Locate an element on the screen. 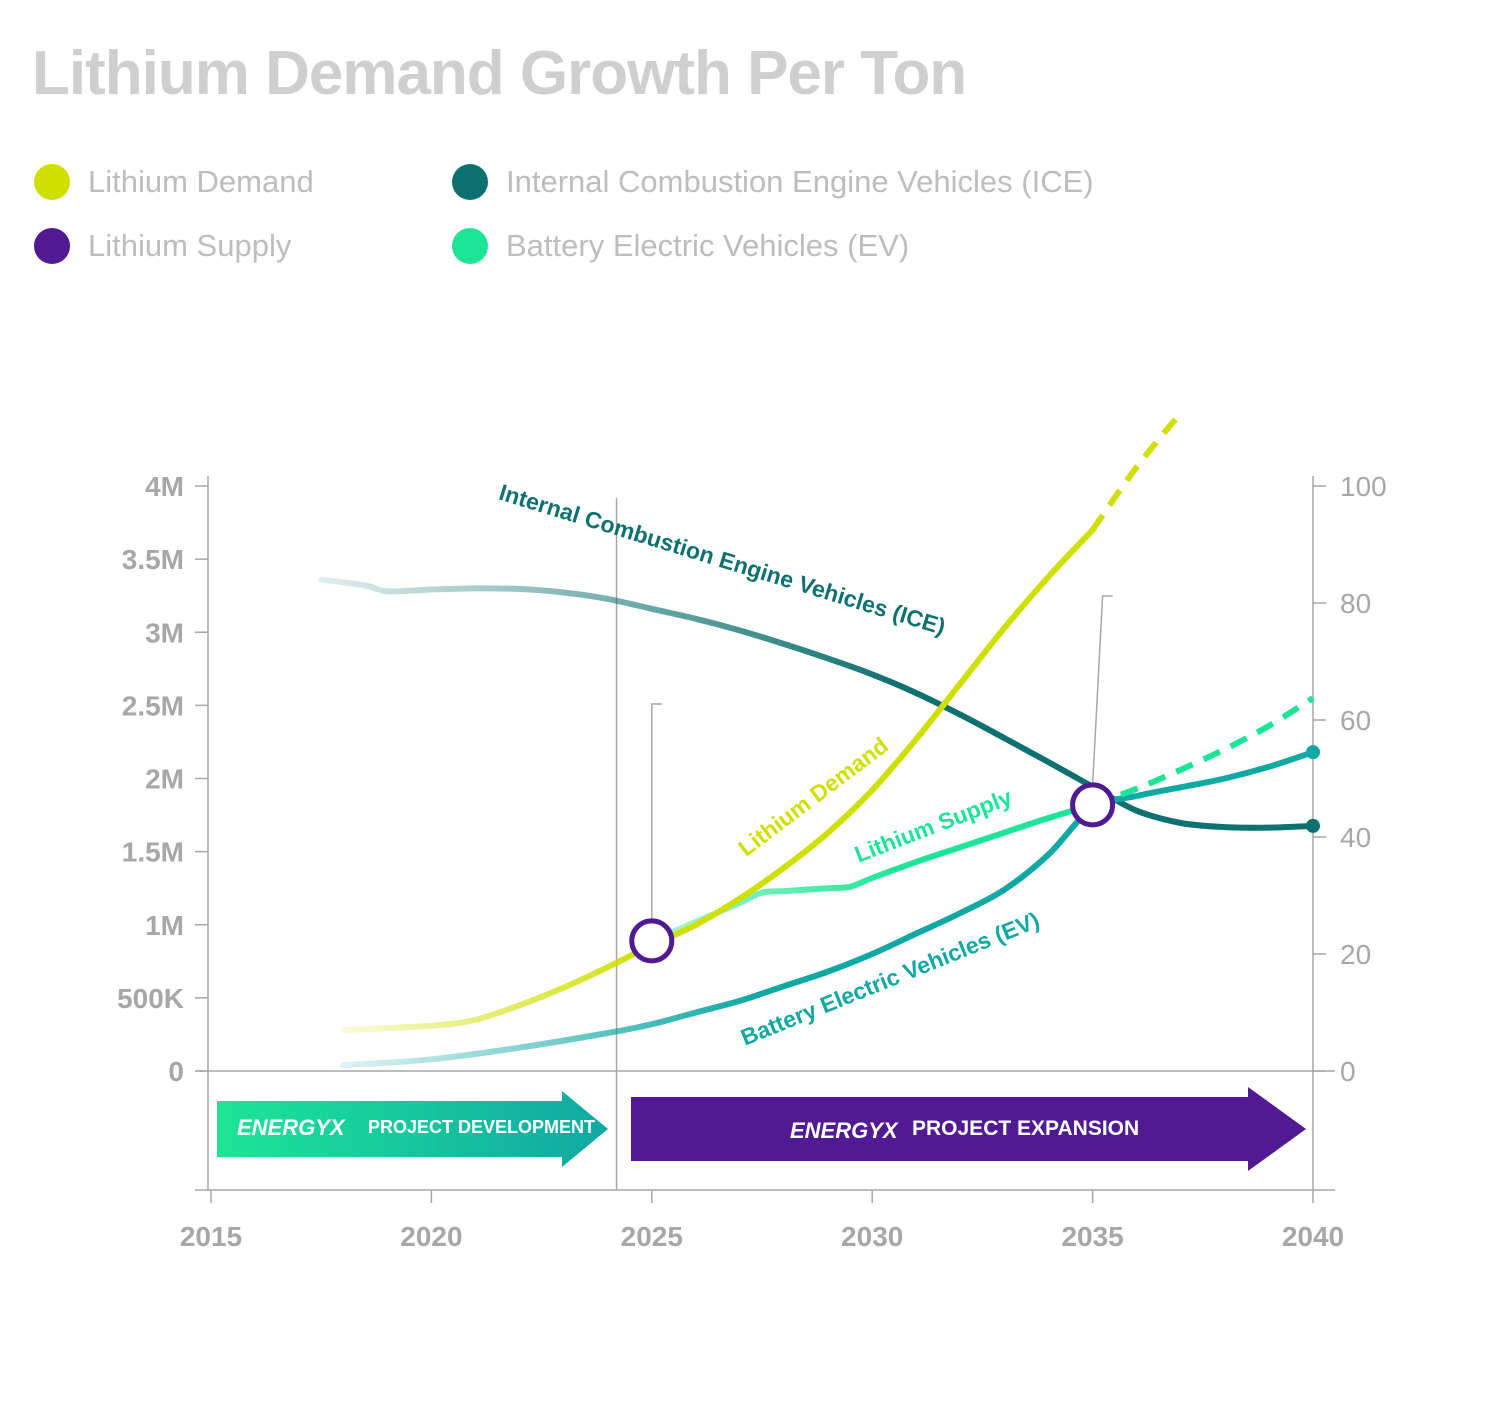 Image resolution: width=1500 pixels, height=1404 pixels. series-line-lithium-supply is located at coordinates (872, 872).